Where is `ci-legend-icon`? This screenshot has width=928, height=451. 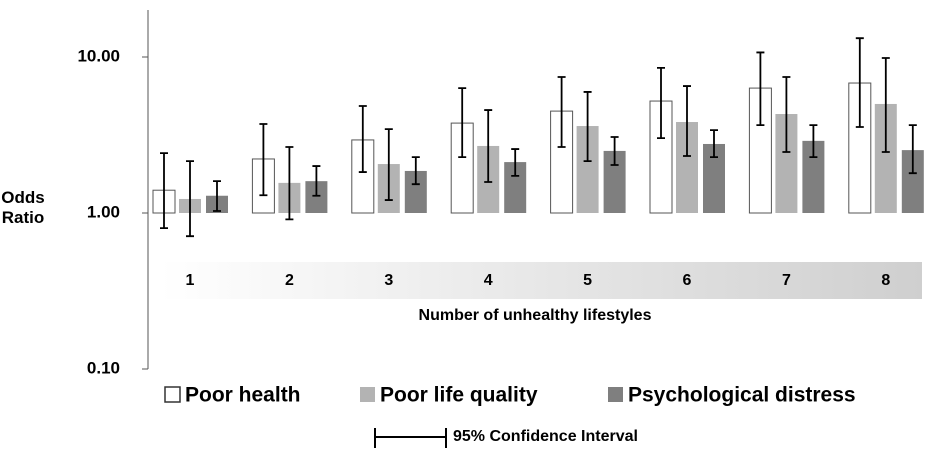
ci-legend-icon is located at coordinates (410, 438).